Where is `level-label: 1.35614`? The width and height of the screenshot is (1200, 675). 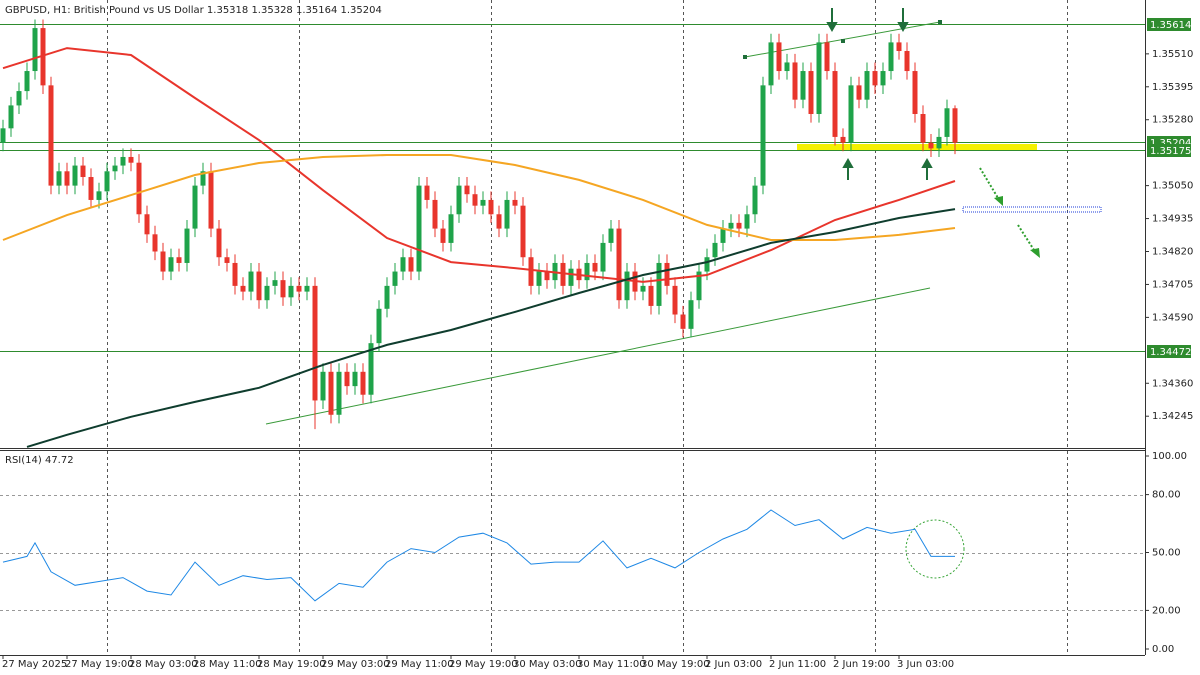
level-label: 1.35614 is located at coordinates (1170, 25).